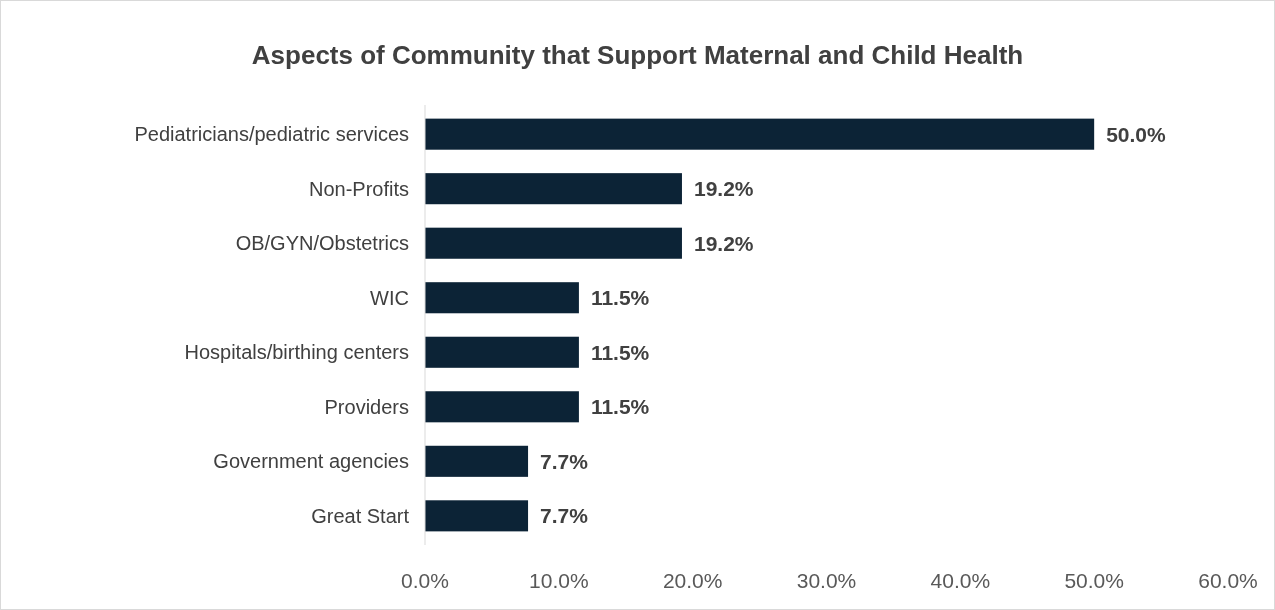 Image resolution: width=1275 pixels, height=610 pixels. What do you see at coordinates (637, 55) in the screenshot?
I see `chart-title: Aspects of Community that Support Maternal and Child Health` at bounding box center [637, 55].